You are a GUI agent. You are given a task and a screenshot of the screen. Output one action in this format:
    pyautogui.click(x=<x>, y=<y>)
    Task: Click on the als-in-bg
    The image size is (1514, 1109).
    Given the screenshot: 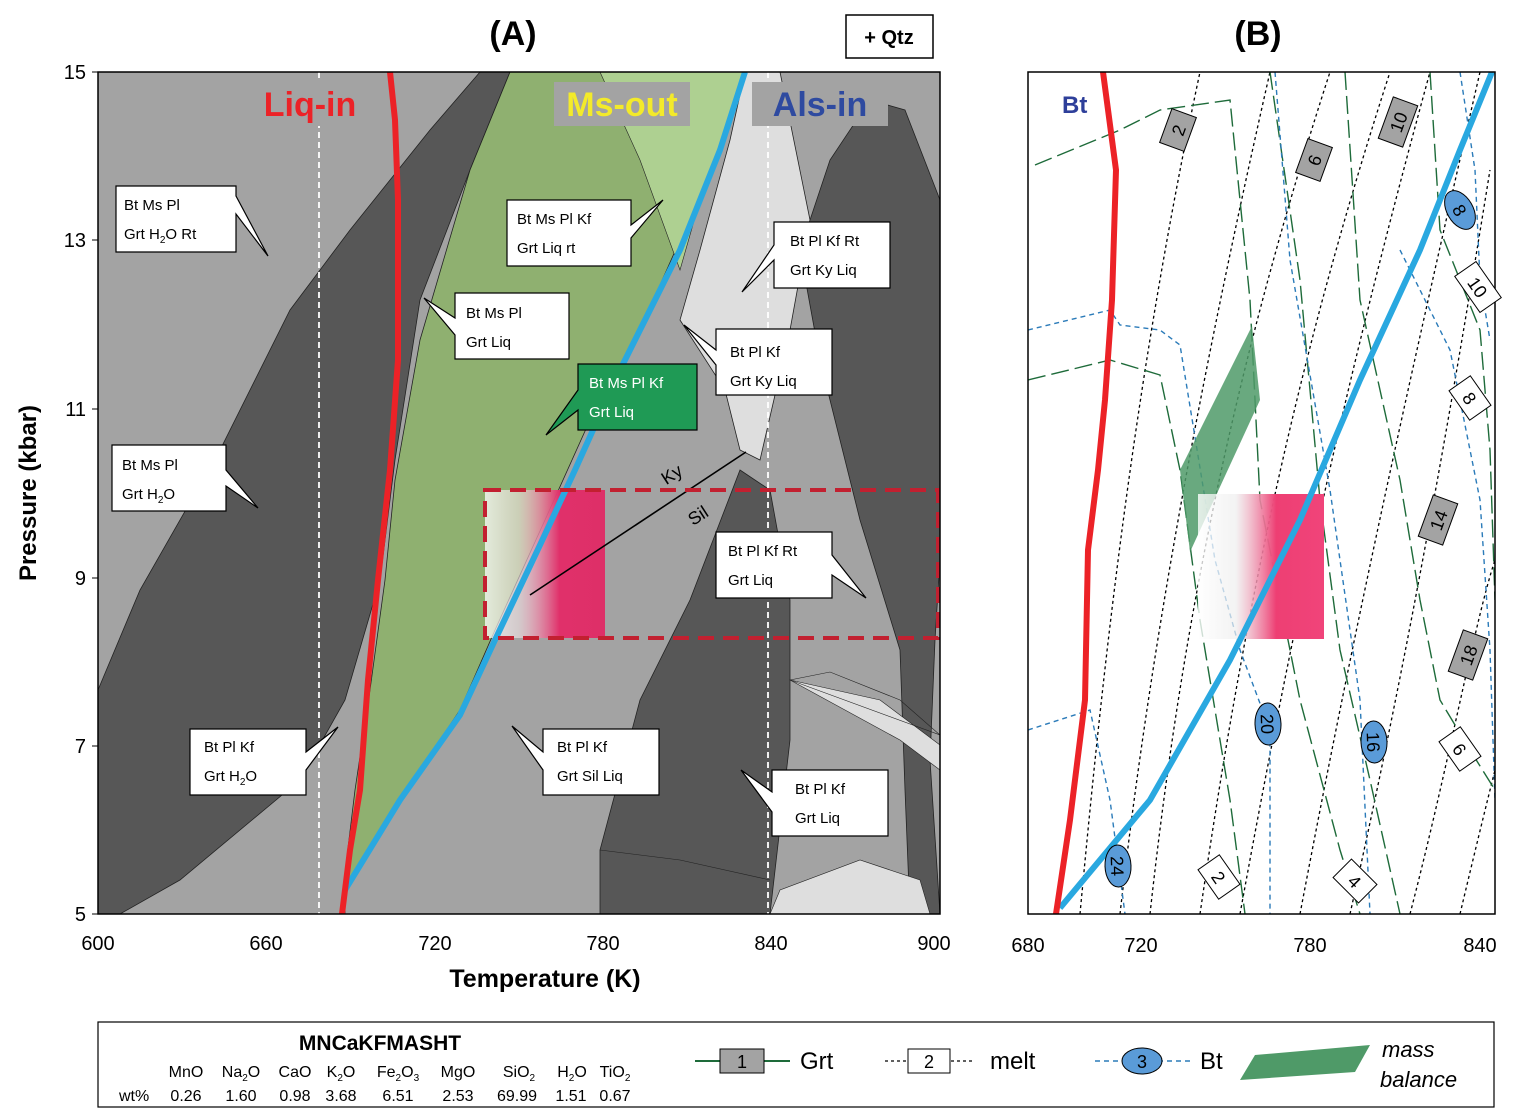 What is the action you would take?
    pyautogui.click(x=820, y=104)
    